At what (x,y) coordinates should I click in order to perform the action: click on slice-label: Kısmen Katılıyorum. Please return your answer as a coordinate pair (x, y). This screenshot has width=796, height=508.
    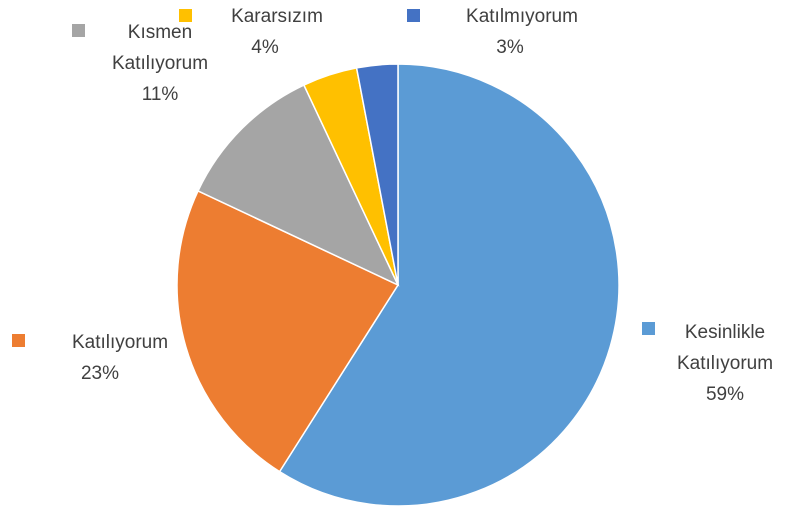
    Looking at the image, I should click on (160, 48).